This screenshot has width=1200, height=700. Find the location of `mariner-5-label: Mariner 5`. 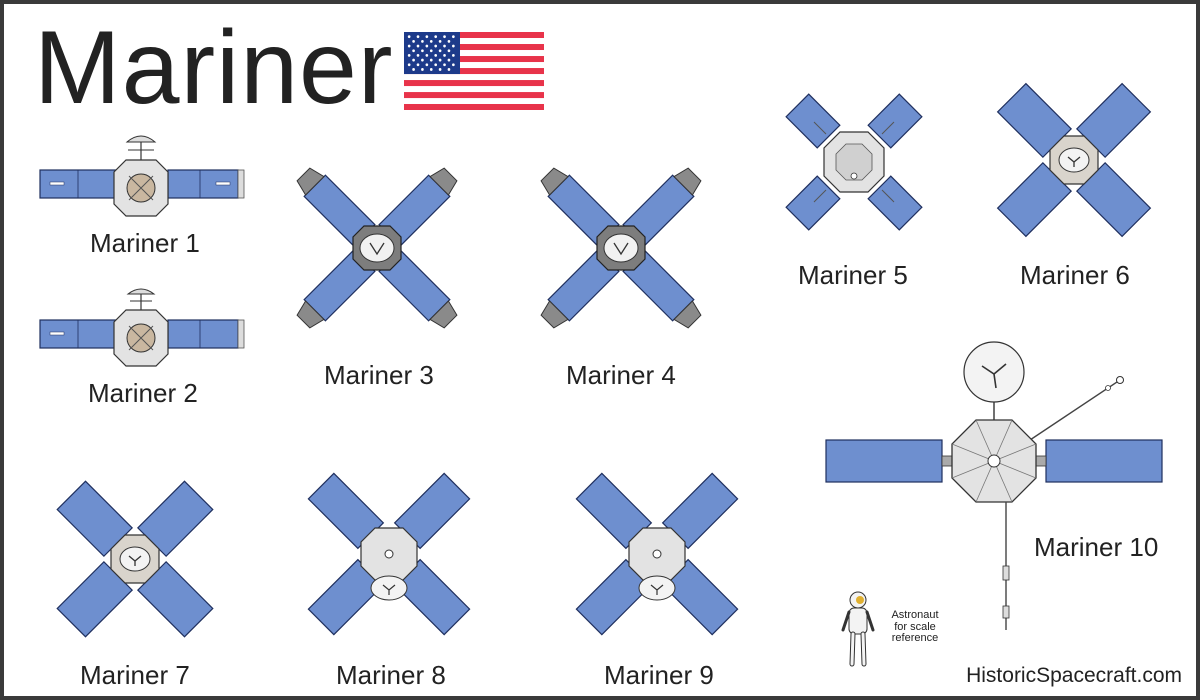

mariner-5-label: Mariner 5 is located at coordinates (853, 275).